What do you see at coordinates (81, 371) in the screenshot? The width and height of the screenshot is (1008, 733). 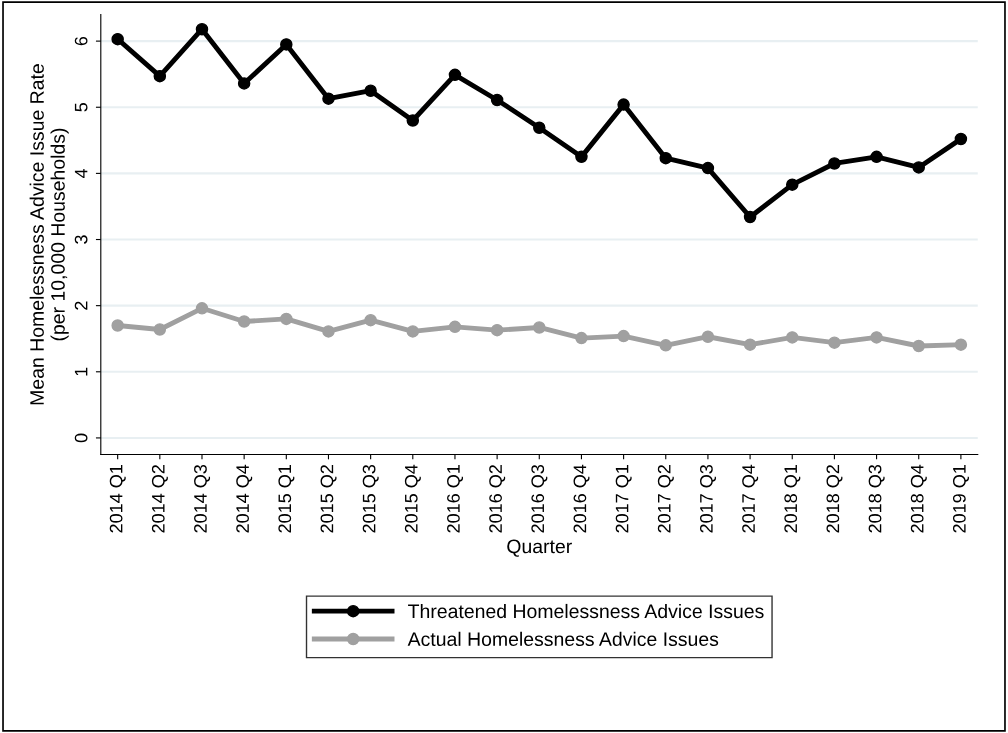 I see `y-tick-label: 1` at bounding box center [81, 371].